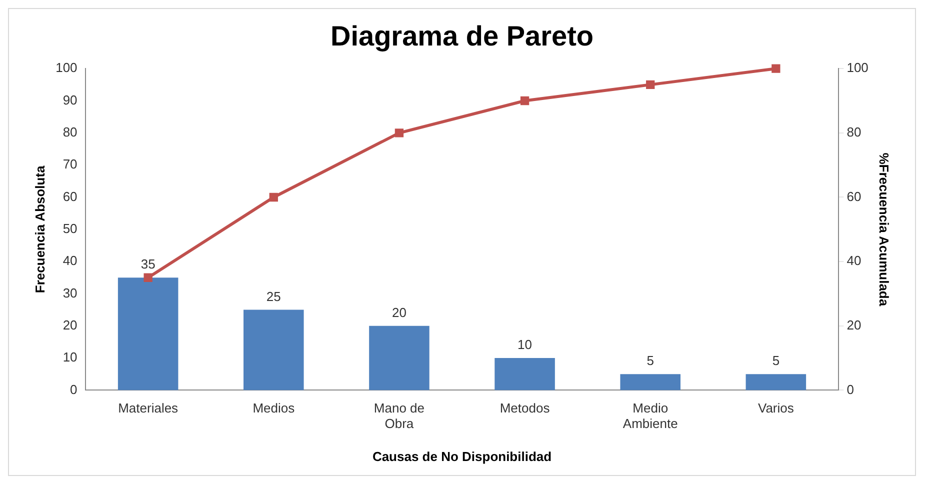  What do you see at coordinates (70, 132) in the screenshot?
I see `y-tick-label: 80` at bounding box center [70, 132].